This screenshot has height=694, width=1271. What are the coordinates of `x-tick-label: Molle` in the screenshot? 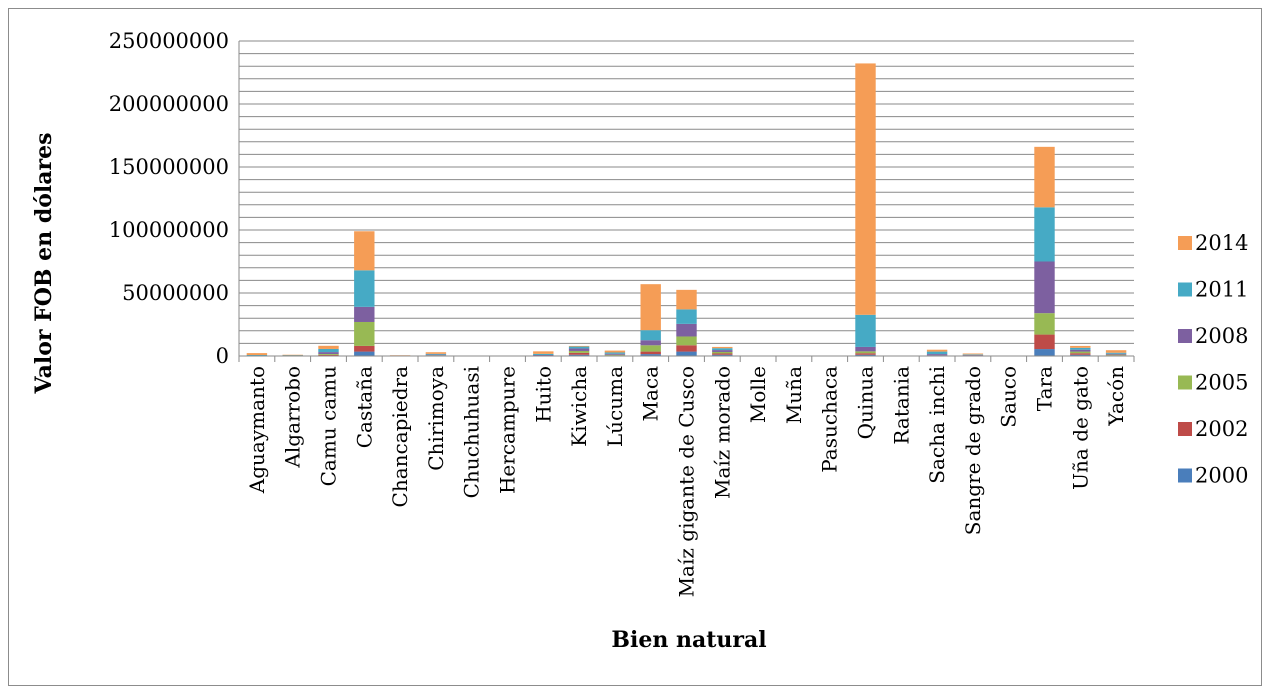 It's located at (758, 394).